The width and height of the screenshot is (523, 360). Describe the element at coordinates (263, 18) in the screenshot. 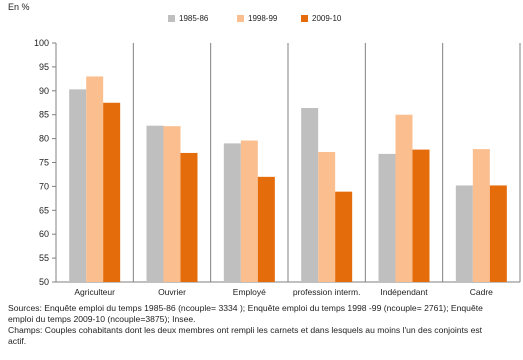

I see `legend-label: 1998-99` at that location.